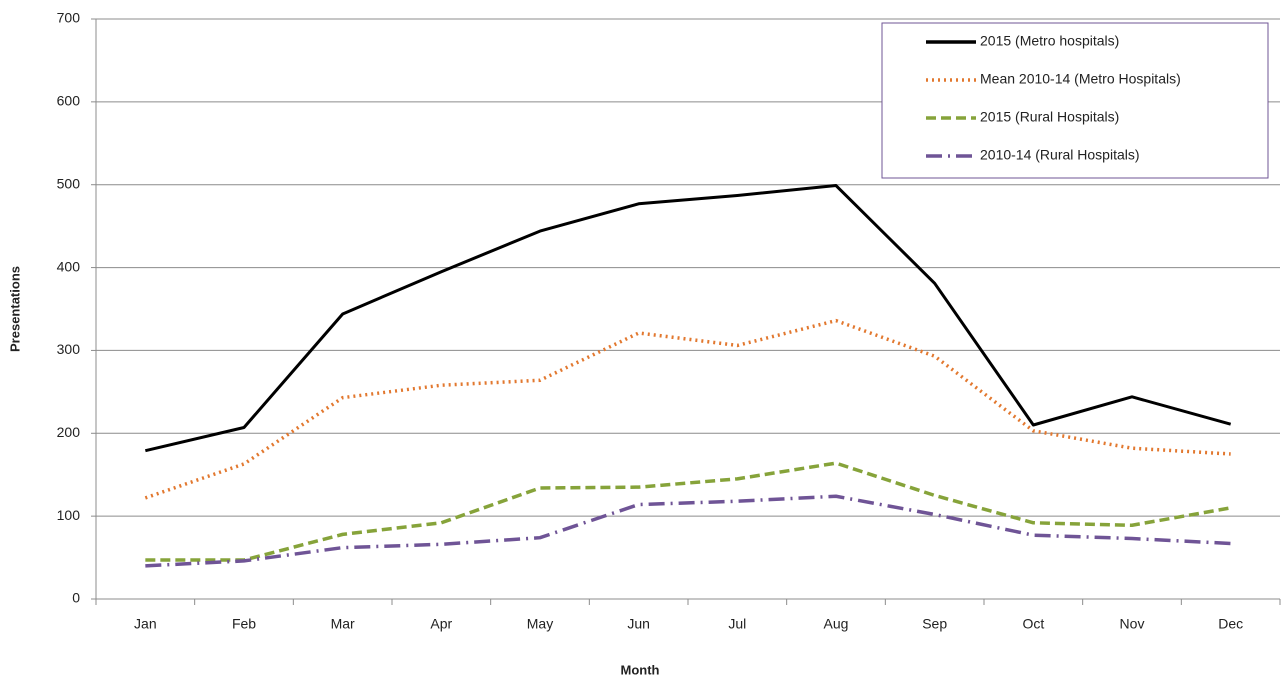  Describe the element at coordinates (1230, 624) in the screenshot. I see `x-tick-label: Dec` at that location.